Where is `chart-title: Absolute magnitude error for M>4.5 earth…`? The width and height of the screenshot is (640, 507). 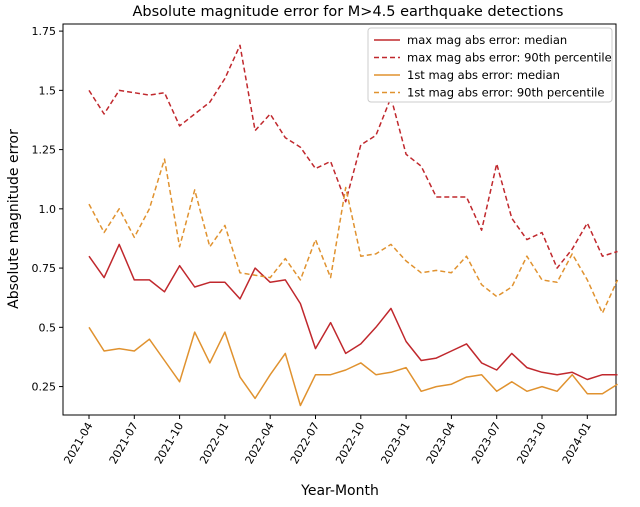 chart-title: Absolute magnitude error for M>4.5 earth… is located at coordinates (348, 12).